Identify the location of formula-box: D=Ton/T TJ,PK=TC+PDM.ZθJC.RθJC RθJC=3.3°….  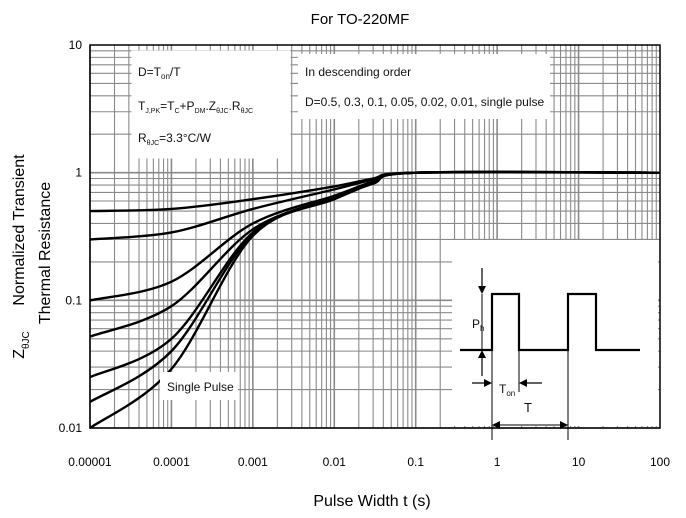
(211, 104).